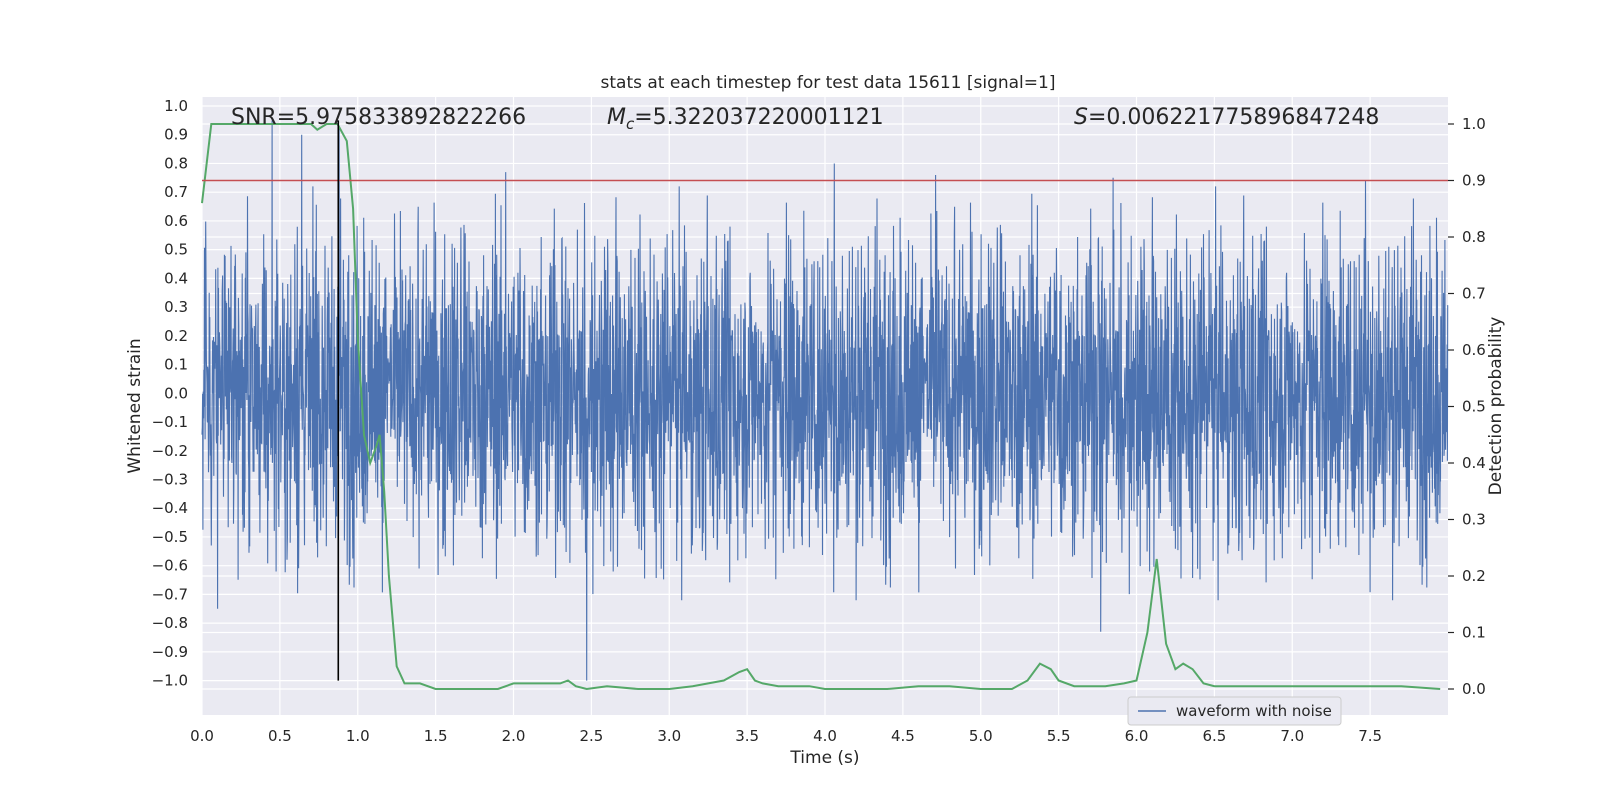 The image size is (1600, 800). What do you see at coordinates (747, 736) in the screenshot?
I see `x-tick-label: 3.5` at bounding box center [747, 736].